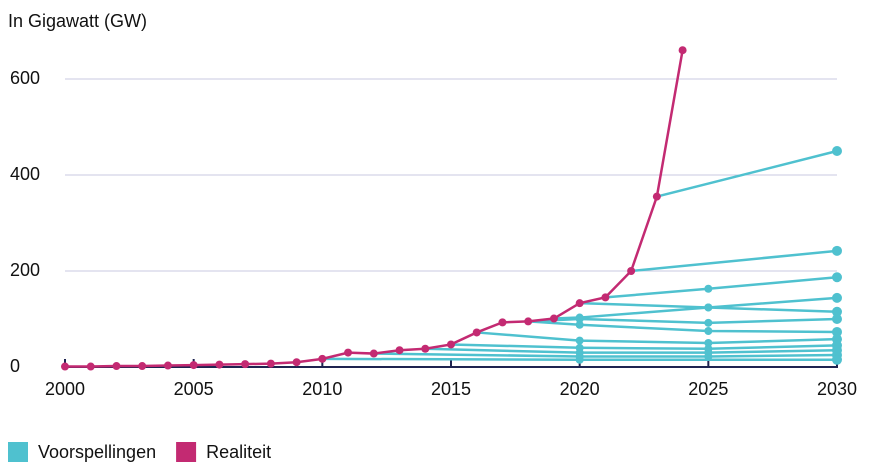 The height and width of the screenshot is (469, 873). I want to click on y-axis-label: In Gigawatt (GW), so click(77, 21).